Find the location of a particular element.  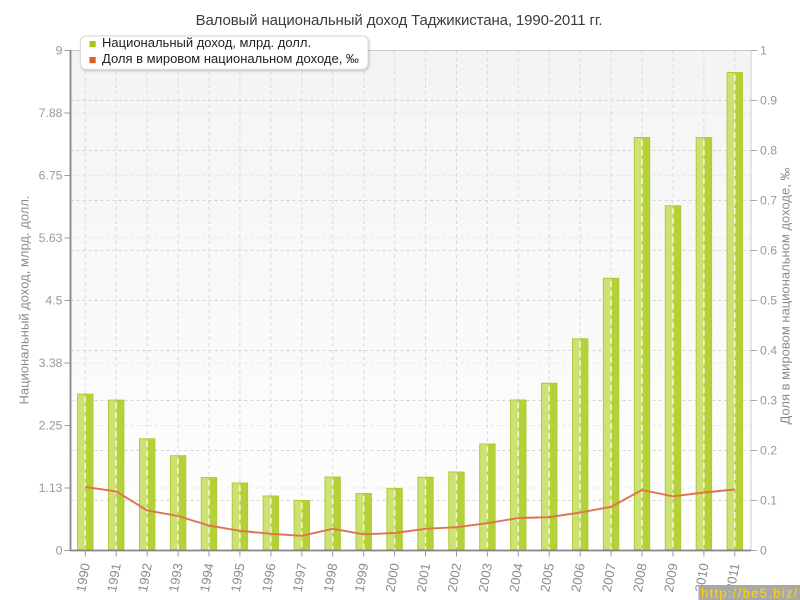

svg-text: 2007 is located at coordinates (609, 577).